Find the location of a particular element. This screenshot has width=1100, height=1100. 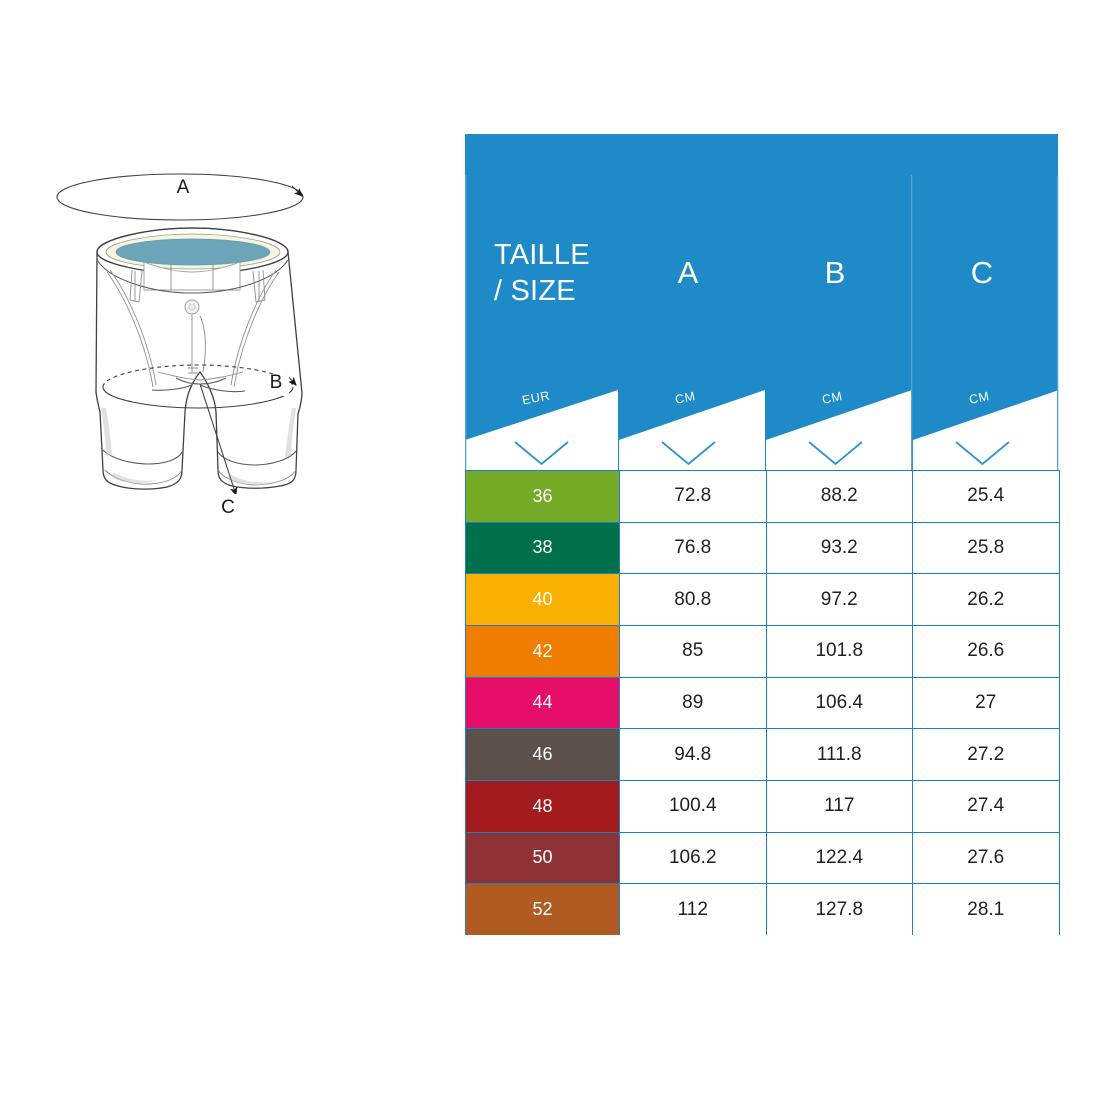

size-swatch-cell: 48 is located at coordinates (542, 806).